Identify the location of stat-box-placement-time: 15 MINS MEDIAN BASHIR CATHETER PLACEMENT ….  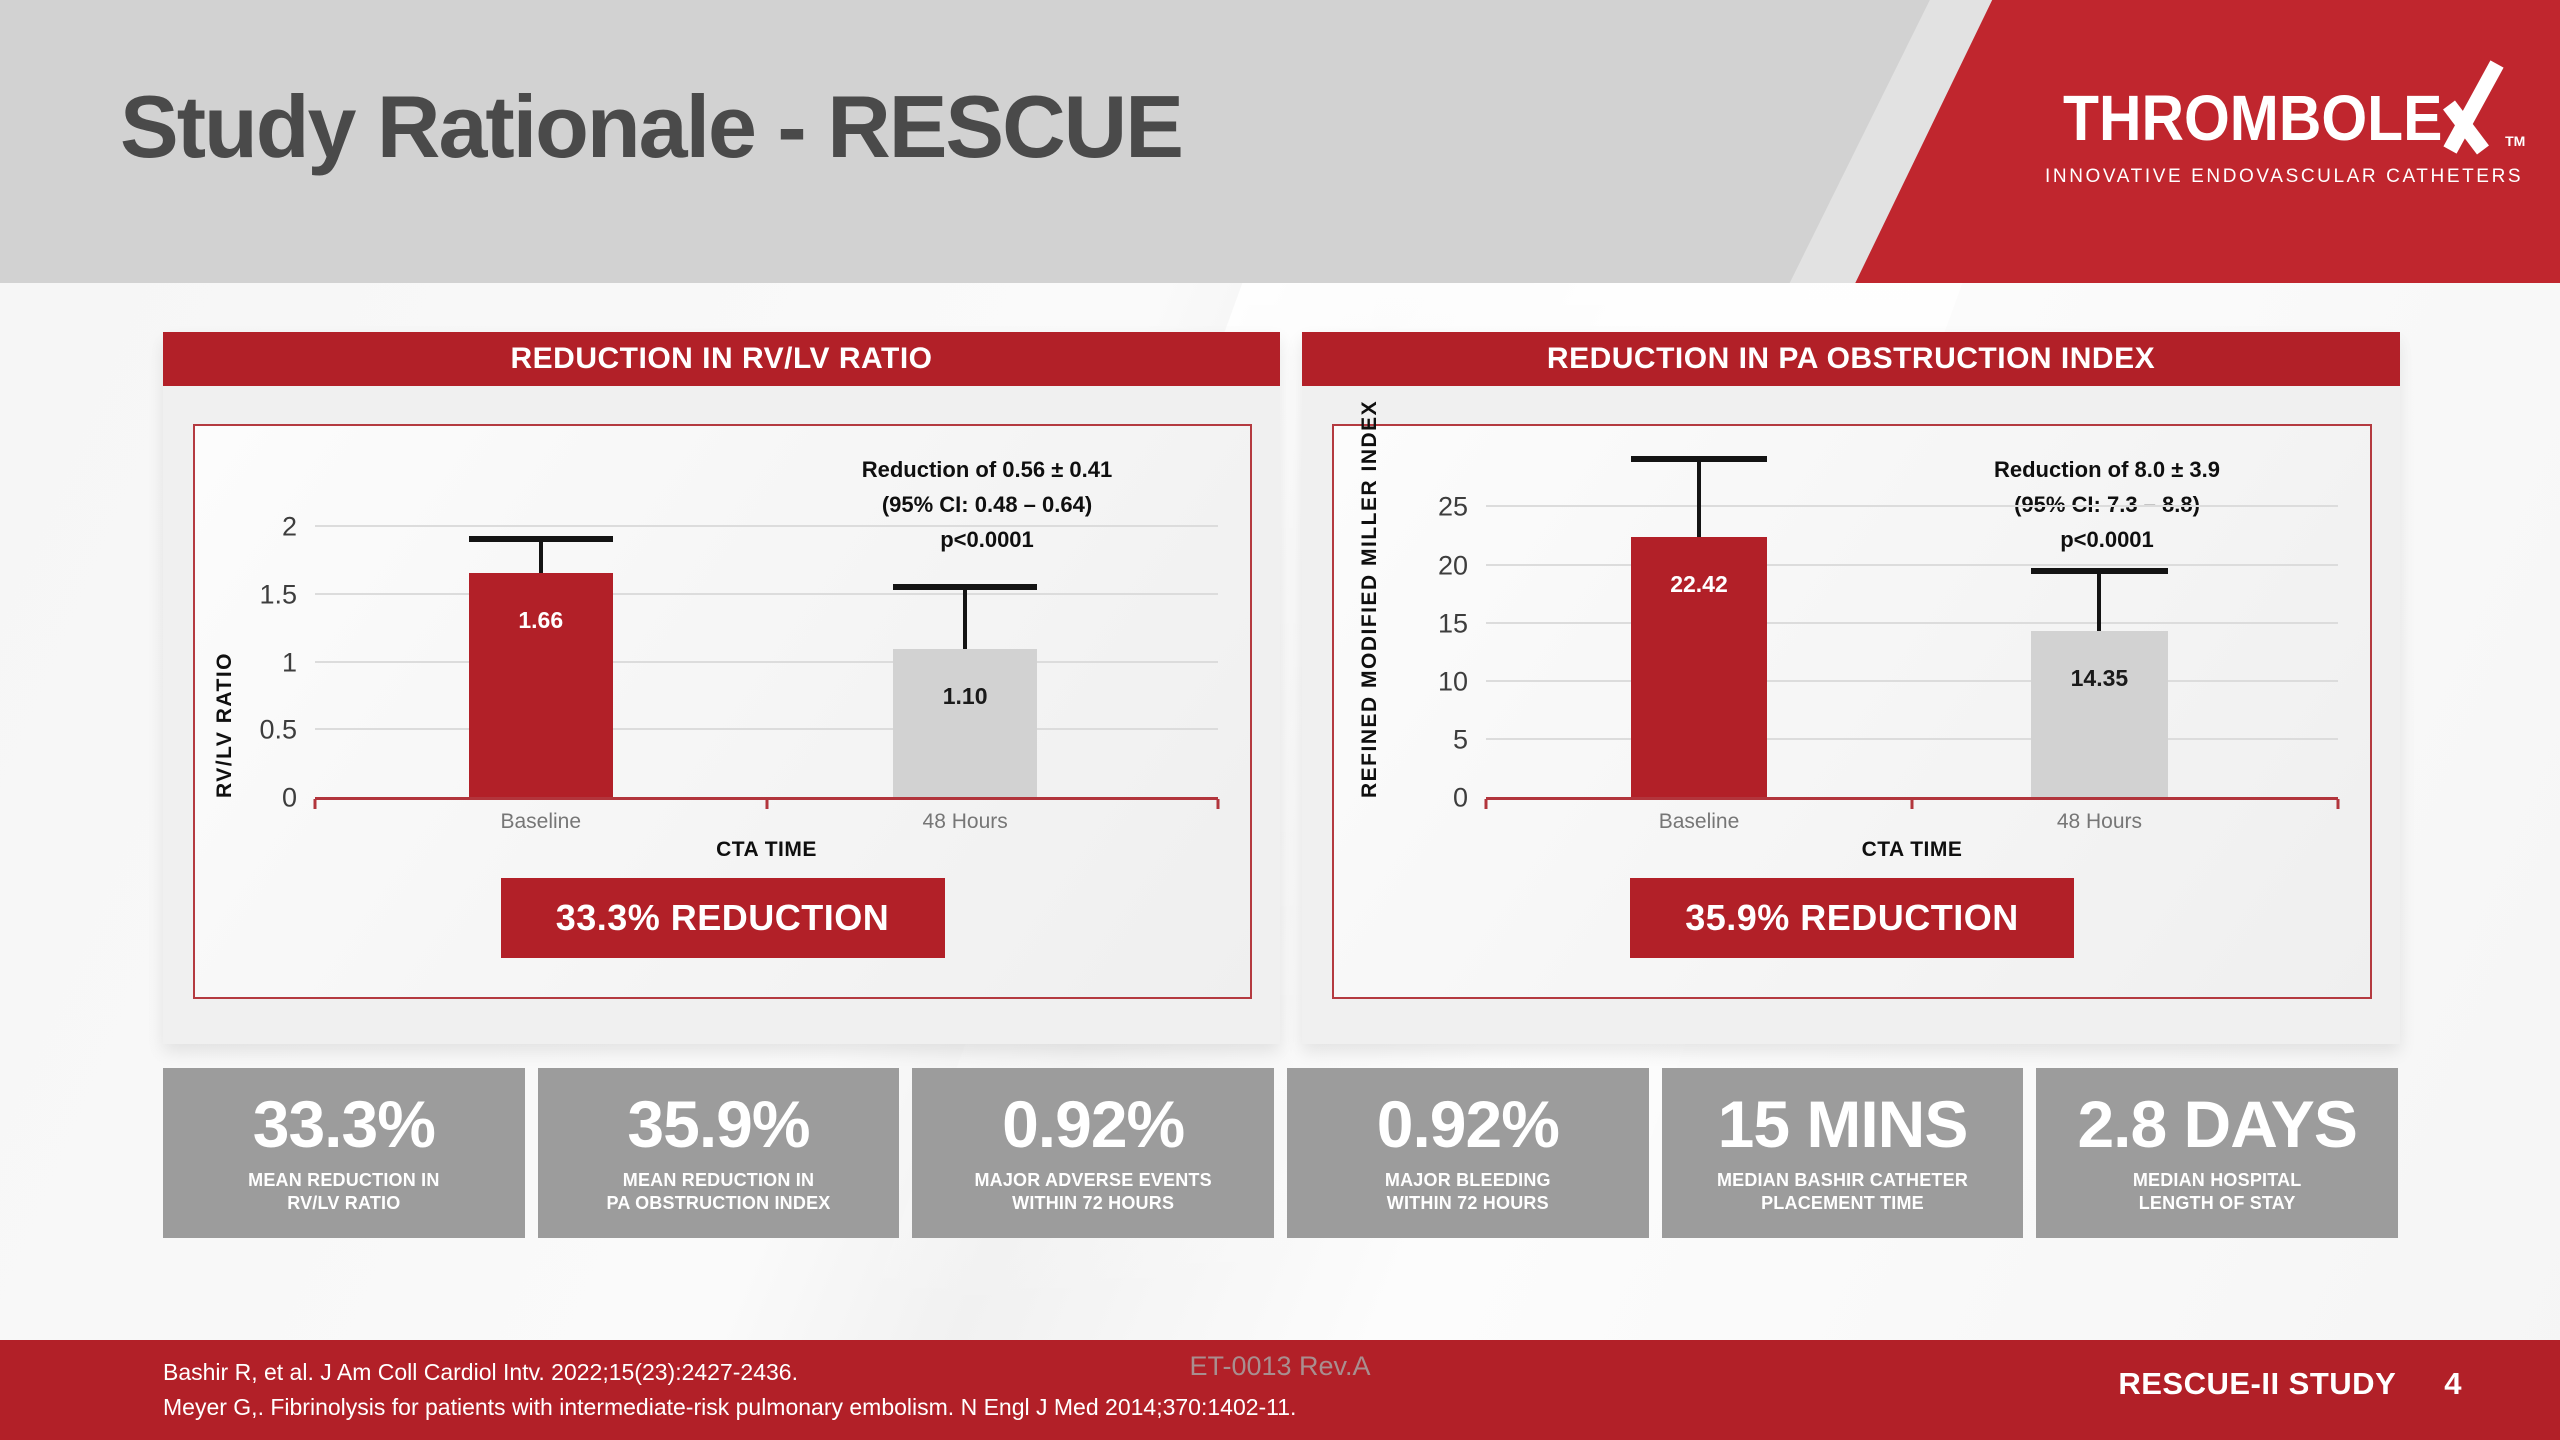
(1842, 1153).